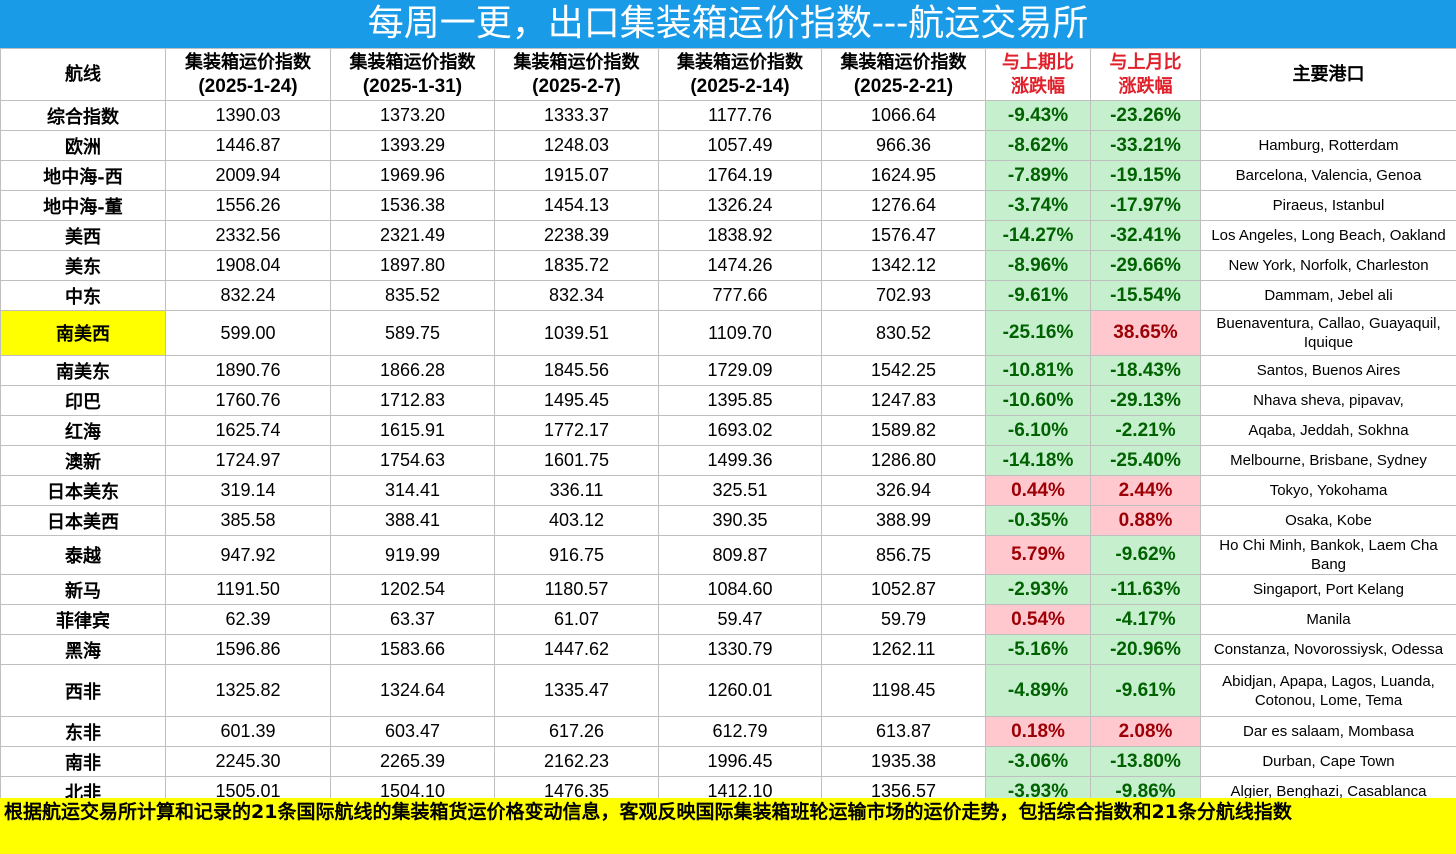  Describe the element at coordinates (1145, 74) in the screenshot. I see `column-header: 与上月比 涨跌幅` at that location.